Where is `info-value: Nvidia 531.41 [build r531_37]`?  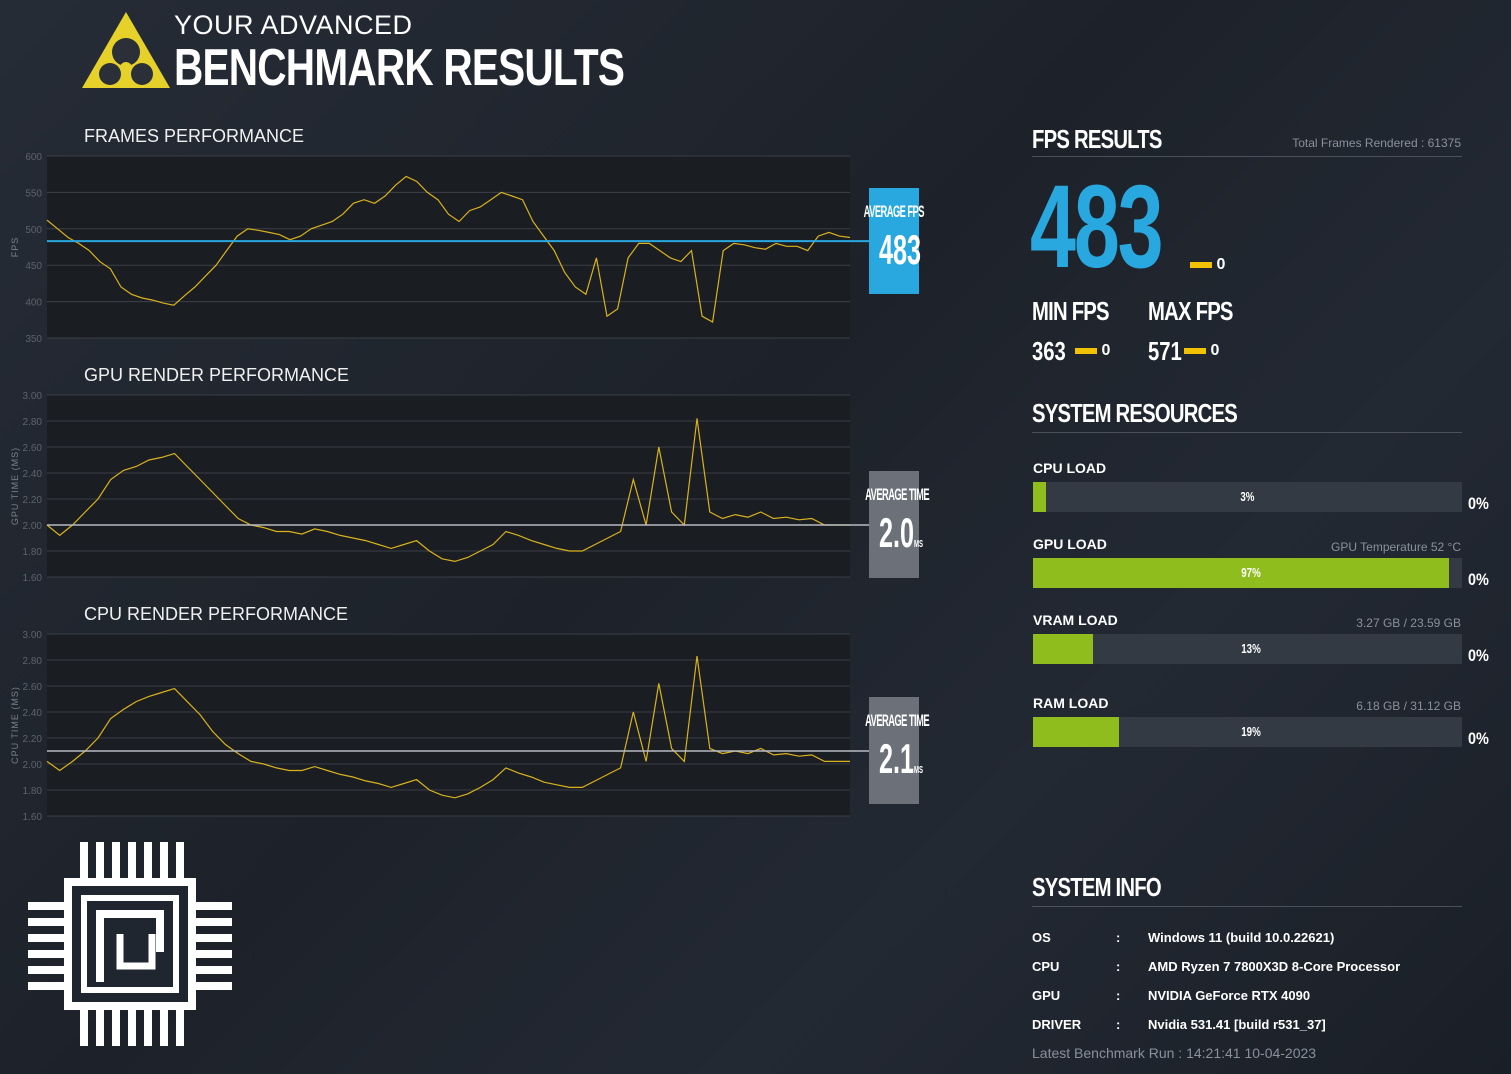
info-value: Nvidia 531.41 [build r531_37] is located at coordinates (1237, 1024).